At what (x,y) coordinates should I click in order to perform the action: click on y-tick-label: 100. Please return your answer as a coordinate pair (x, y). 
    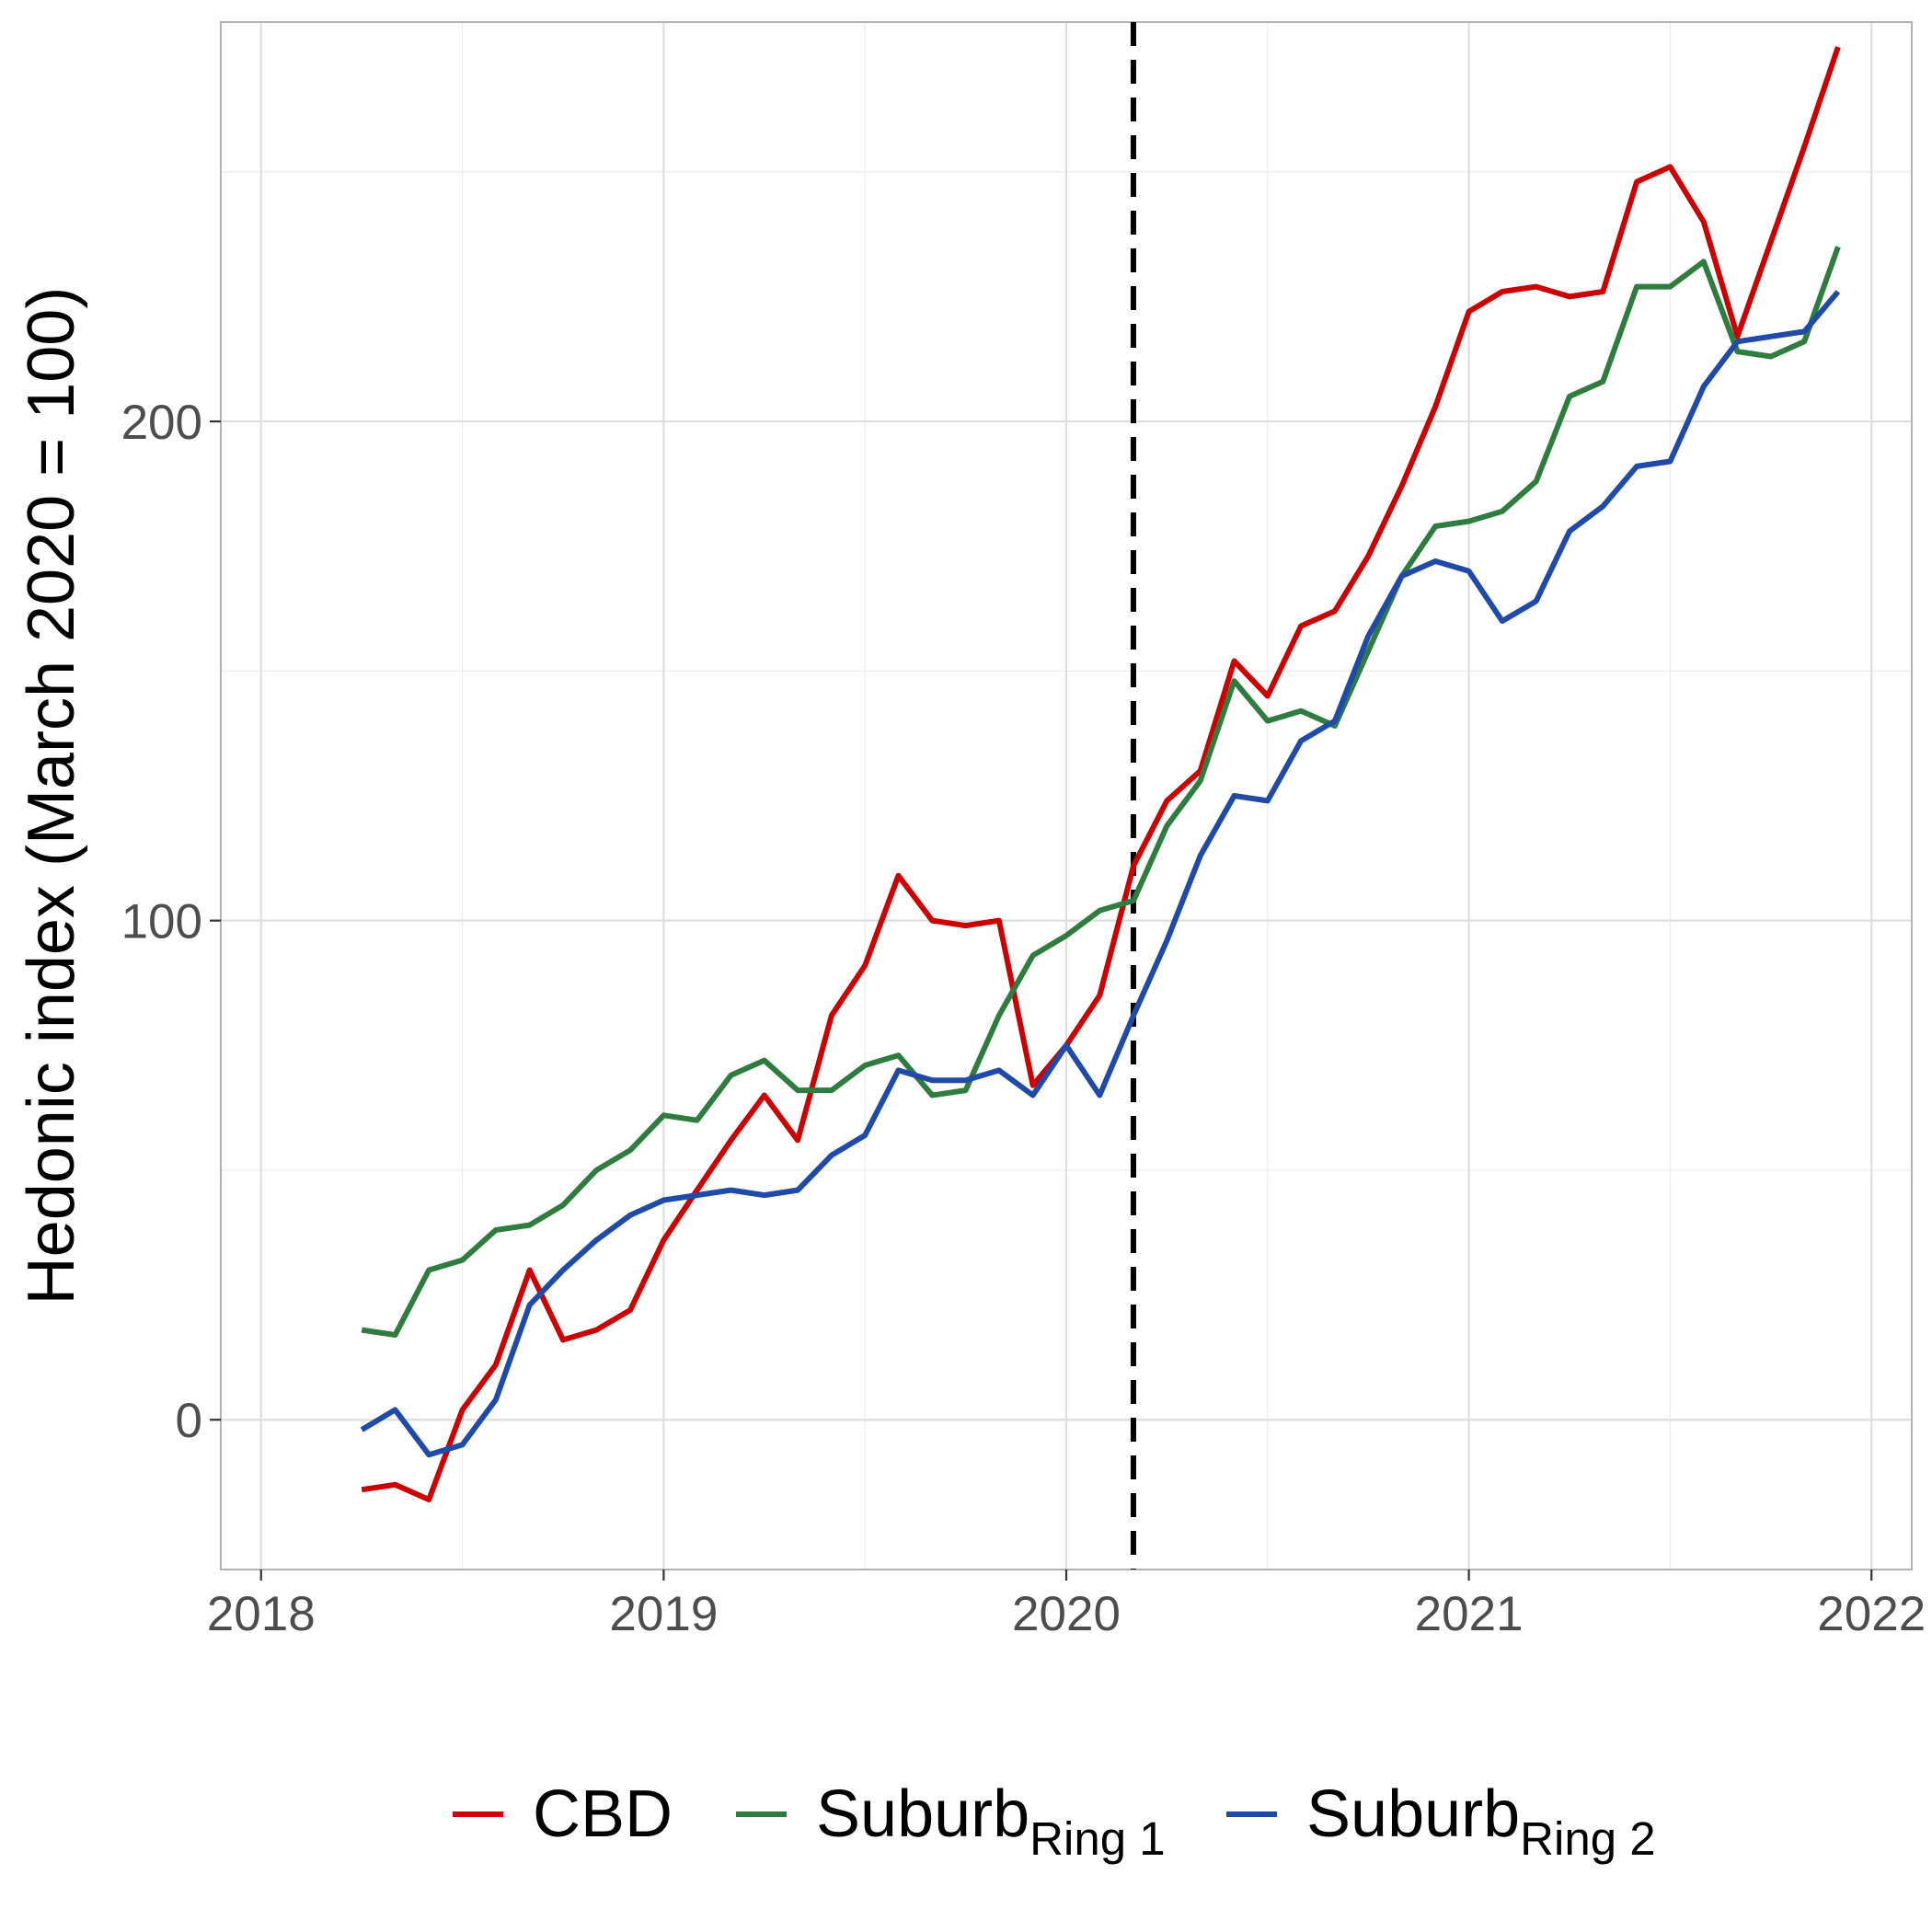
    Looking at the image, I should click on (161, 922).